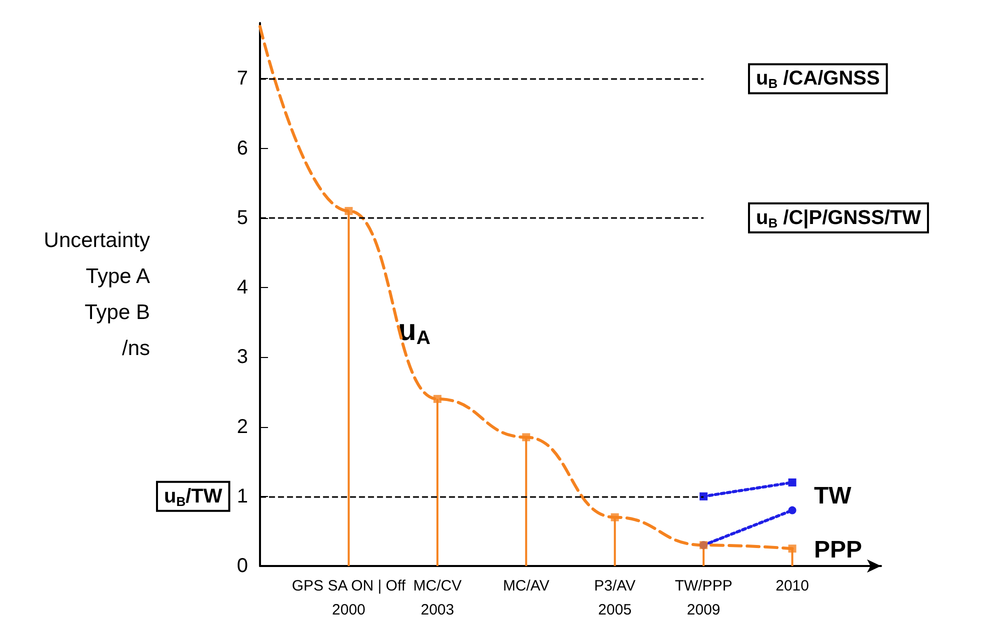  What do you see at coordinates (242, 566) in the screenshot?
I see `y-tick-label: 0` at bounding box center [242, 566].